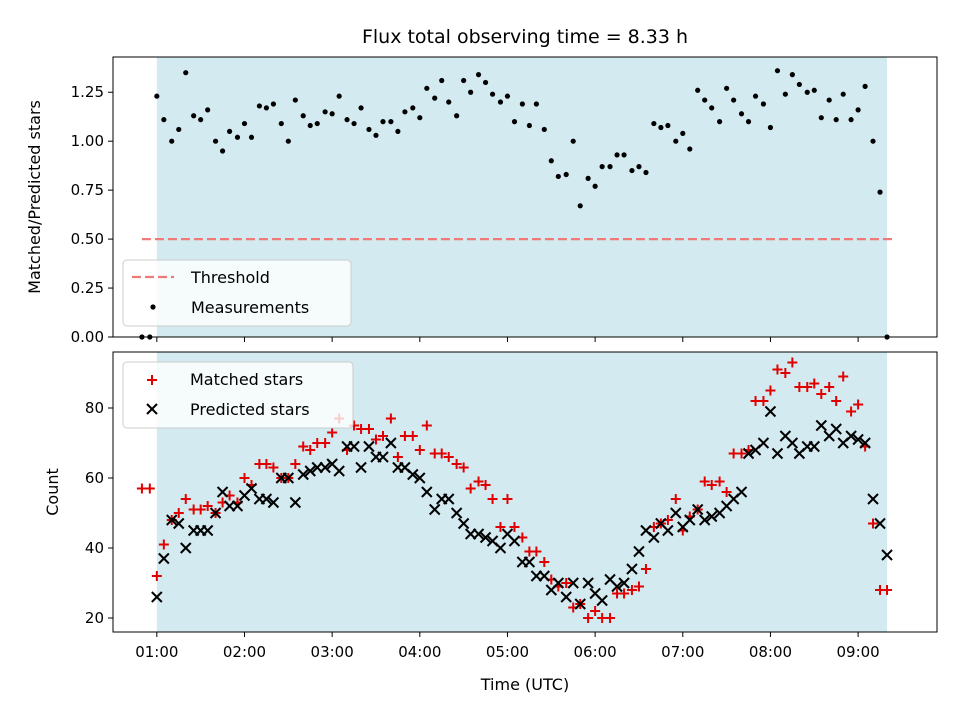  What do you see at coordinates (94, 478) in the screenshot?
I see `y-tick-label: 60` at bounding box center [94, 478].